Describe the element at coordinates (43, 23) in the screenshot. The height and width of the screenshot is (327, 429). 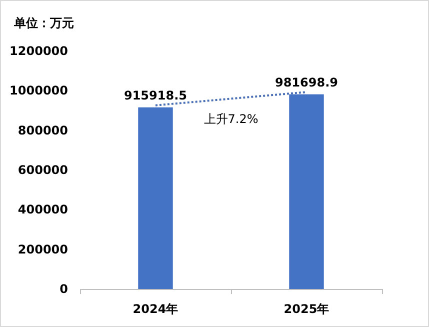
I see `y-axis-title: 单位：万元` at that location.